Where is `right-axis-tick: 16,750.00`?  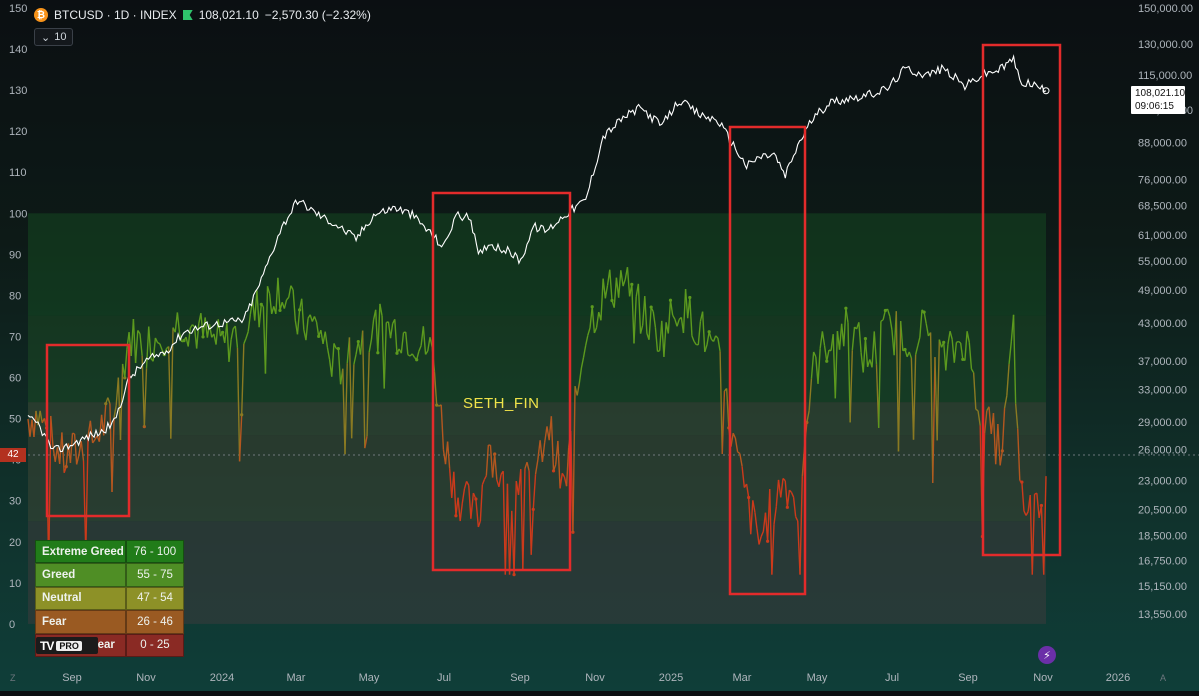
right-axis-tick: 16,750.00 is located at coordinates (1162, 562).